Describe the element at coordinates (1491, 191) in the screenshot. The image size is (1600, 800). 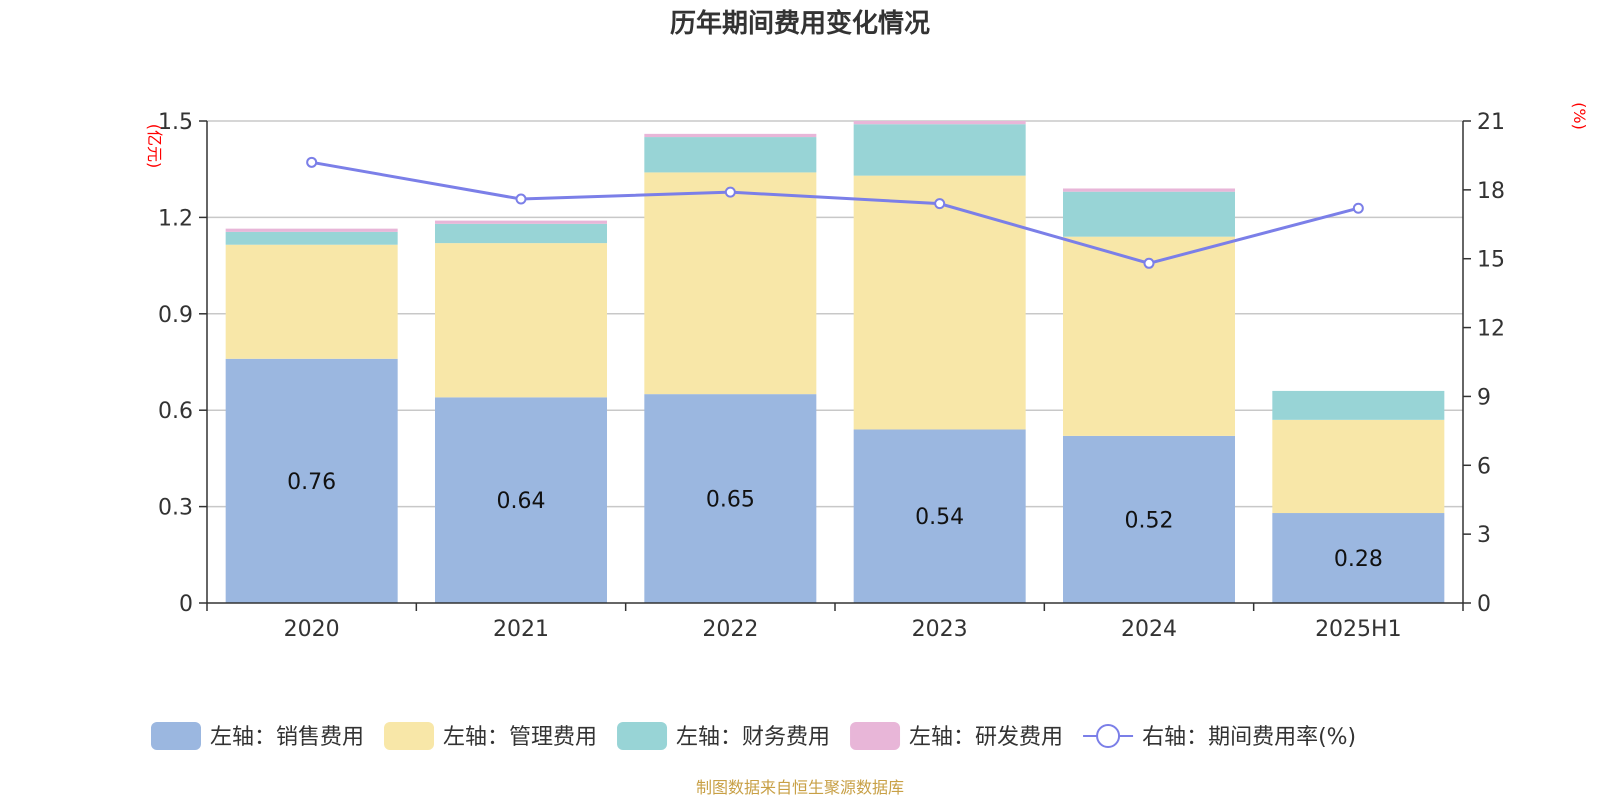
I see `right-axis-tick-label: 18` at that location.